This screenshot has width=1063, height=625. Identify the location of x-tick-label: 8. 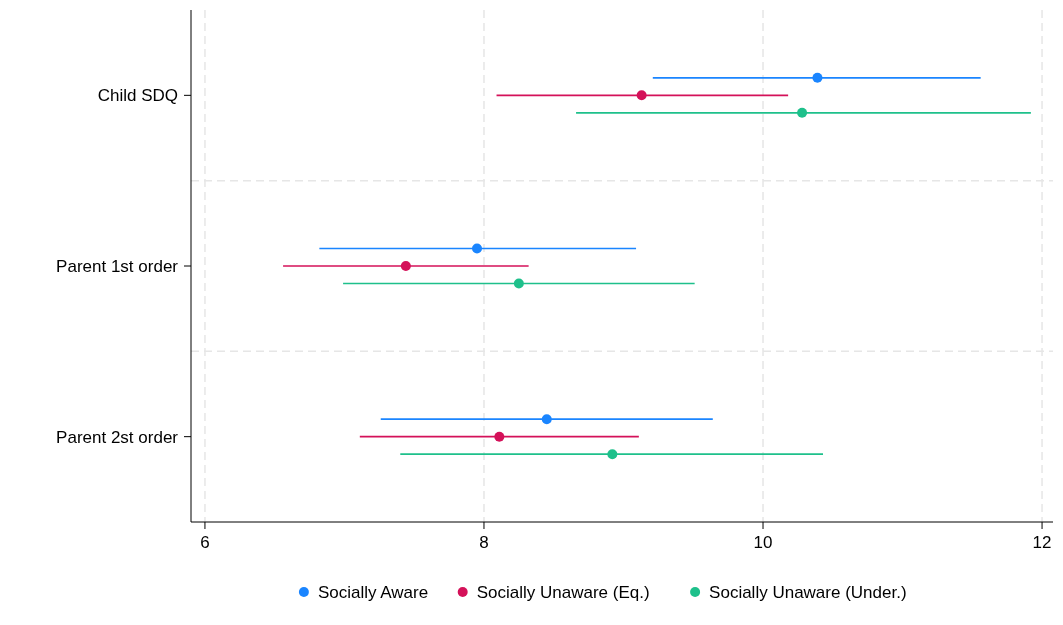
(484, 542).